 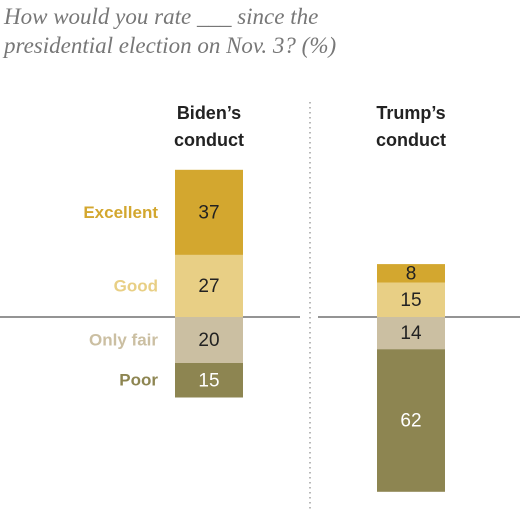 What do you see at coordinates (120, 212) in the screenshot?
I see `legend-label: Excellent` at bounding box center [120, 212].